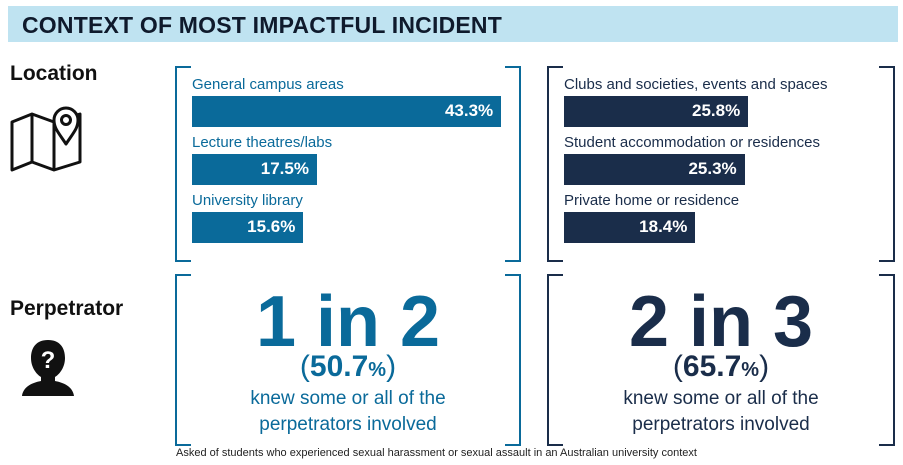 This screenshot has width=903, height=465. I want to click on bar-category-label: Private home or residence, so click(652, 200).